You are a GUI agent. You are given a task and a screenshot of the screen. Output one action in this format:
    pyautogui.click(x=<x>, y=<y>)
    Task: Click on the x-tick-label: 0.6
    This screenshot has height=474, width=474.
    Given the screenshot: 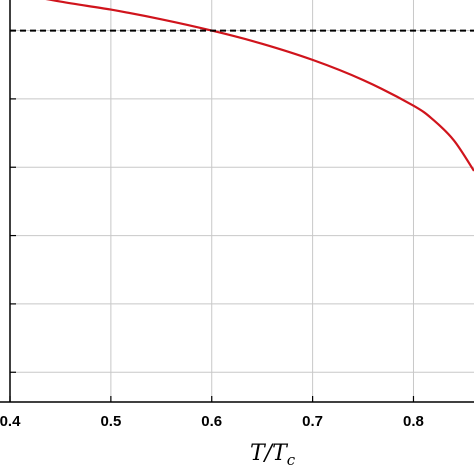 What is the action you would take?
    pyautogui.click(x=211, y=421)
    